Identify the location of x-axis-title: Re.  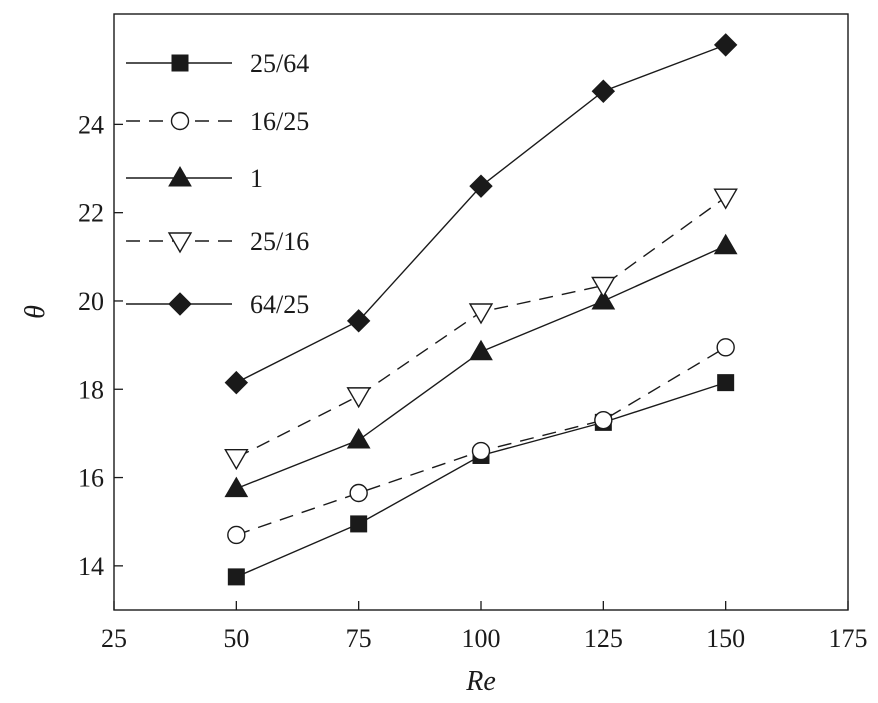
(480, 681).